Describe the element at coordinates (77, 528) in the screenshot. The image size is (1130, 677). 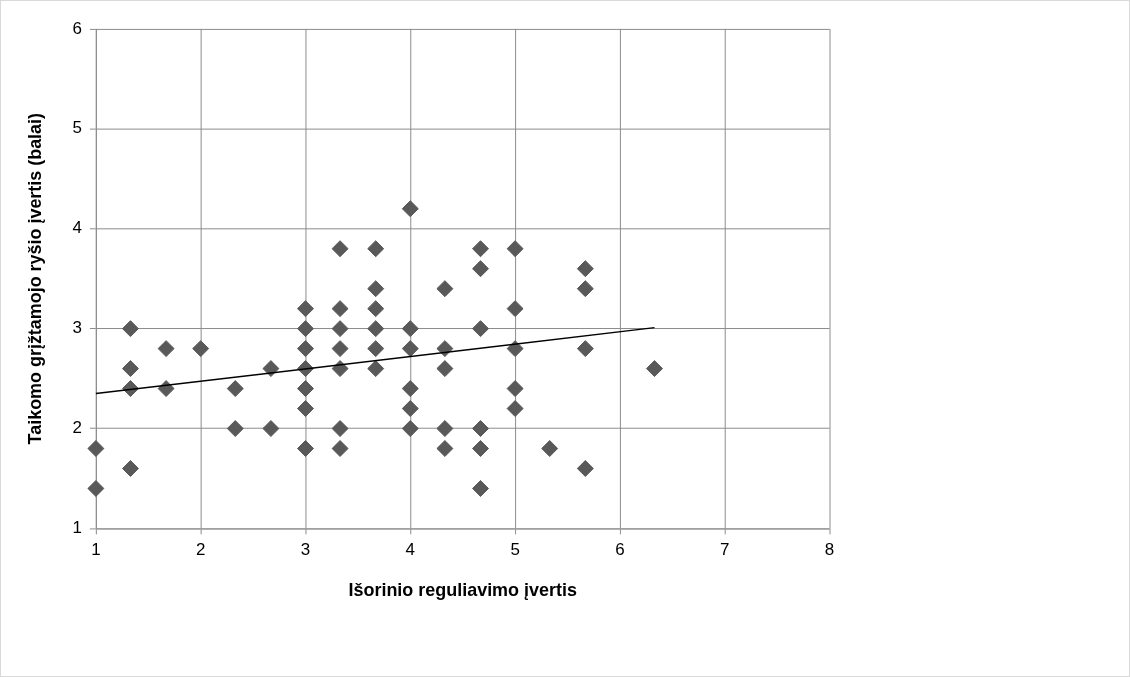
I see `y-tick-label: 1` at that location.